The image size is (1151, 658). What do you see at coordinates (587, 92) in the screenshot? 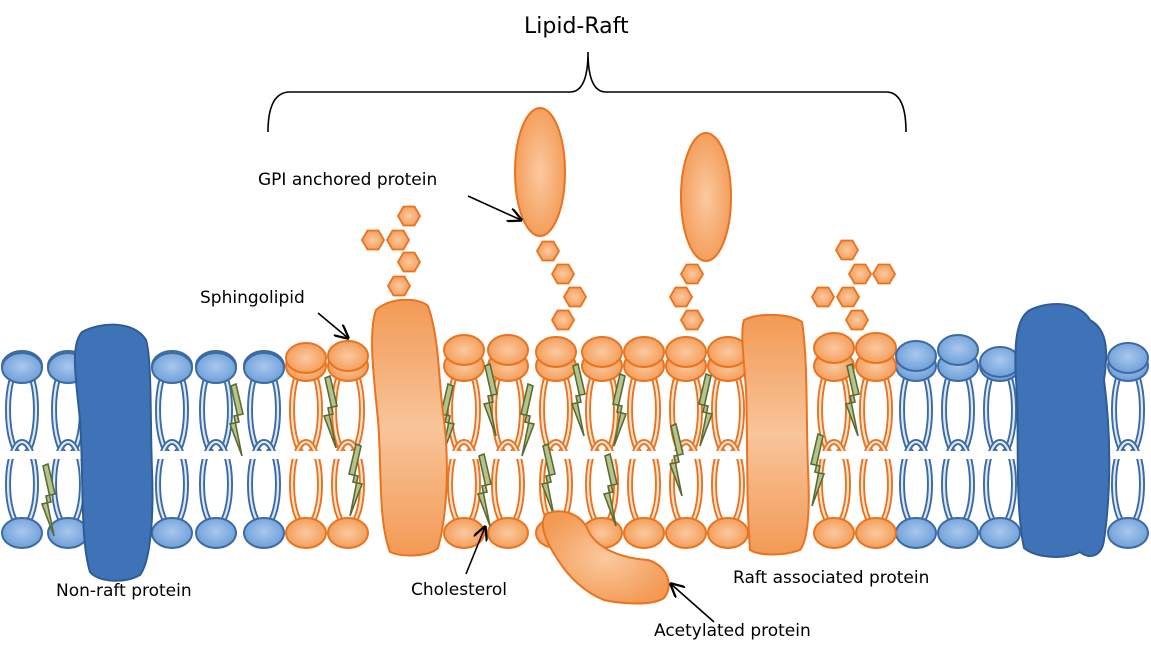
I see `bracket-icon` at bounding box center [587, 92].